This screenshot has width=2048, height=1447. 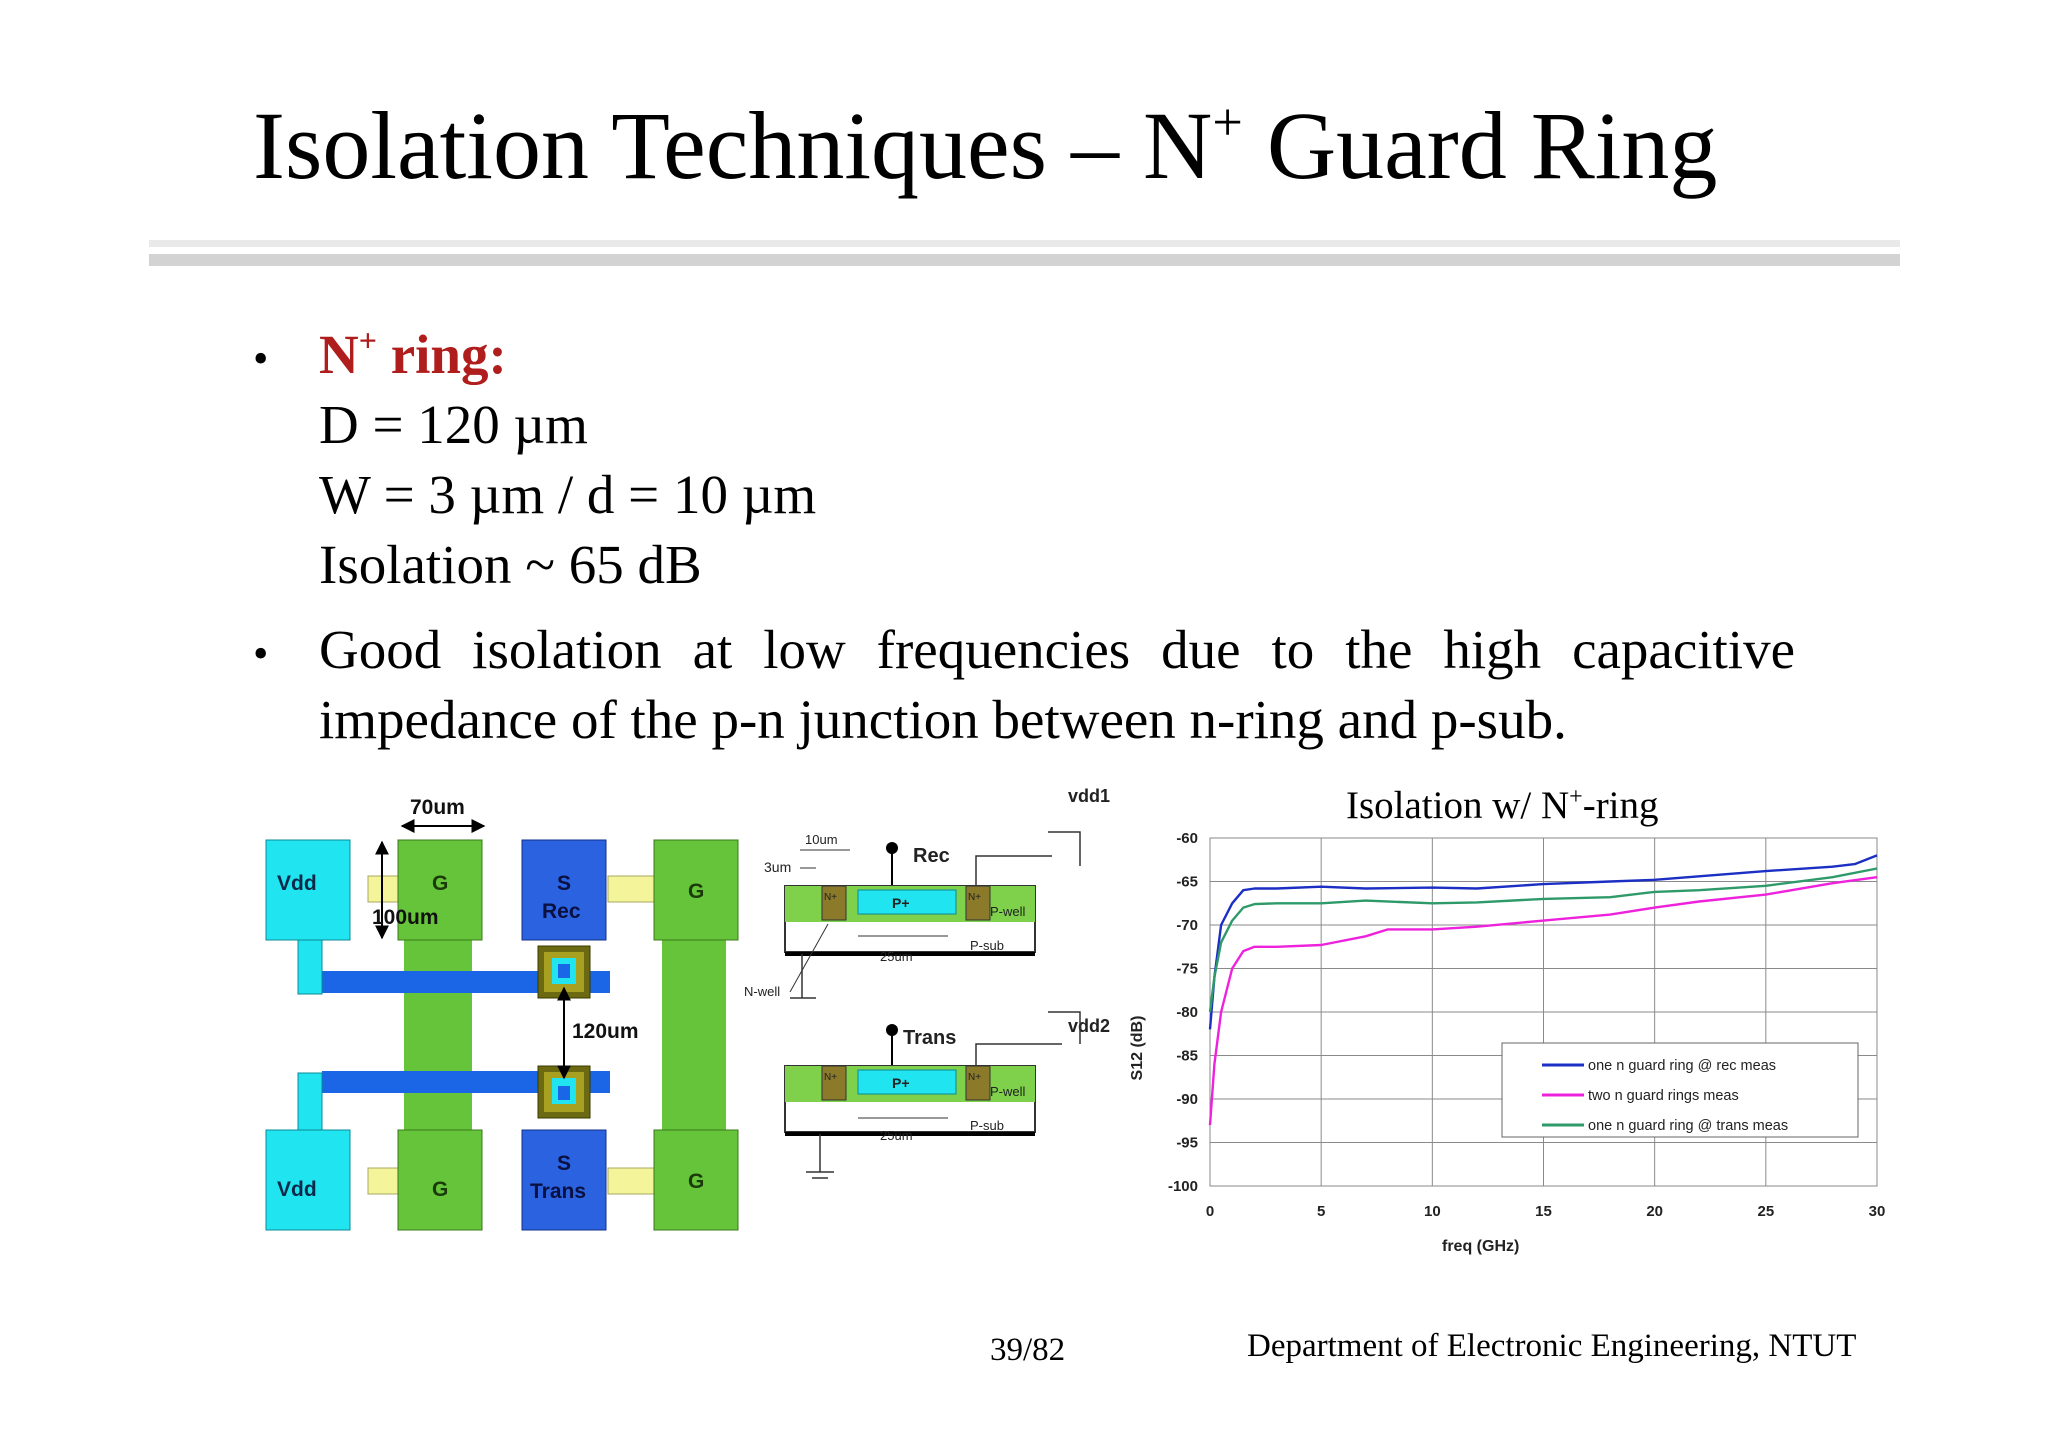 I want to click on slide-title: Isolation Techniques – N+ Guard Ring, so click(x=985, y=145).